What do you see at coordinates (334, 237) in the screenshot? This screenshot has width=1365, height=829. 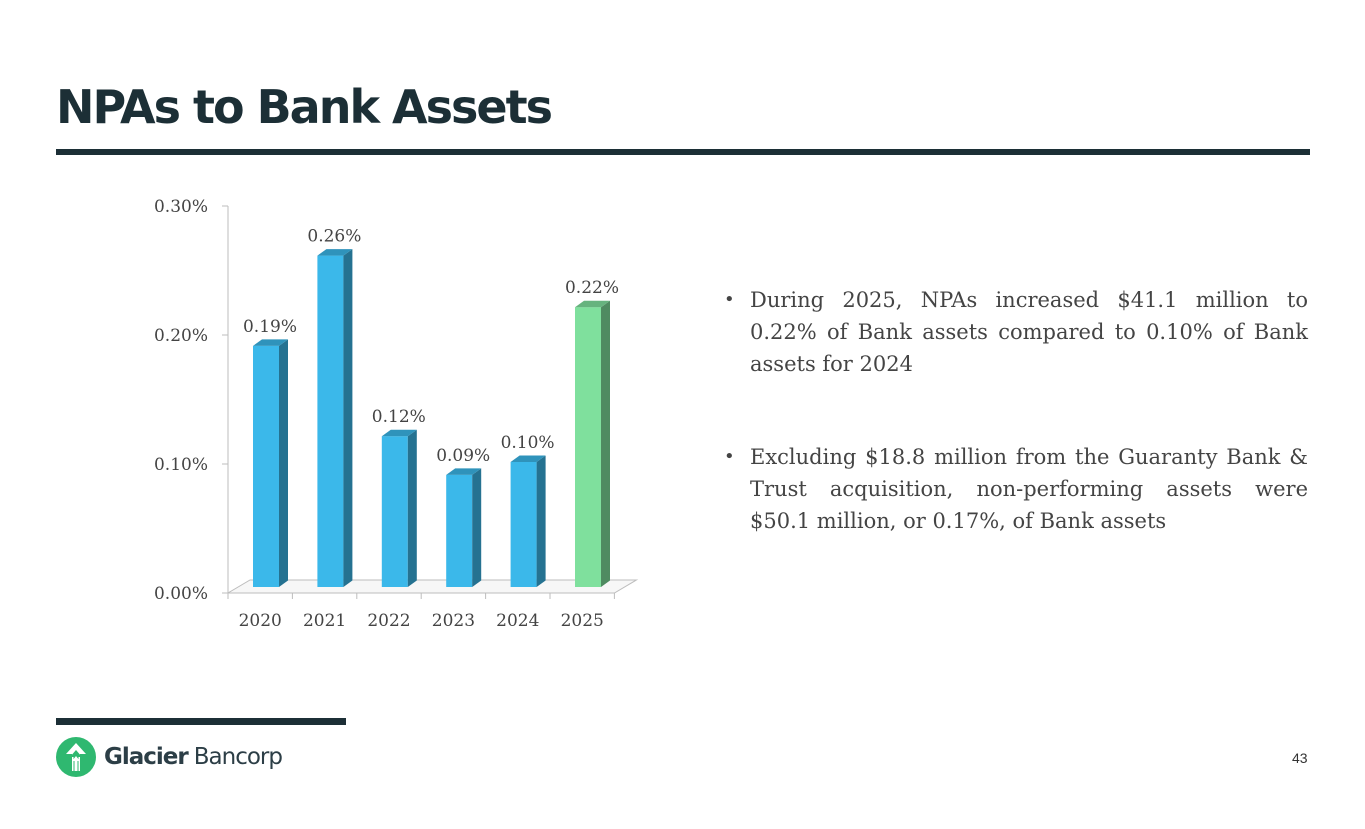 I see `bar-data-label: 0.26%` at bounding box center [334, 237].